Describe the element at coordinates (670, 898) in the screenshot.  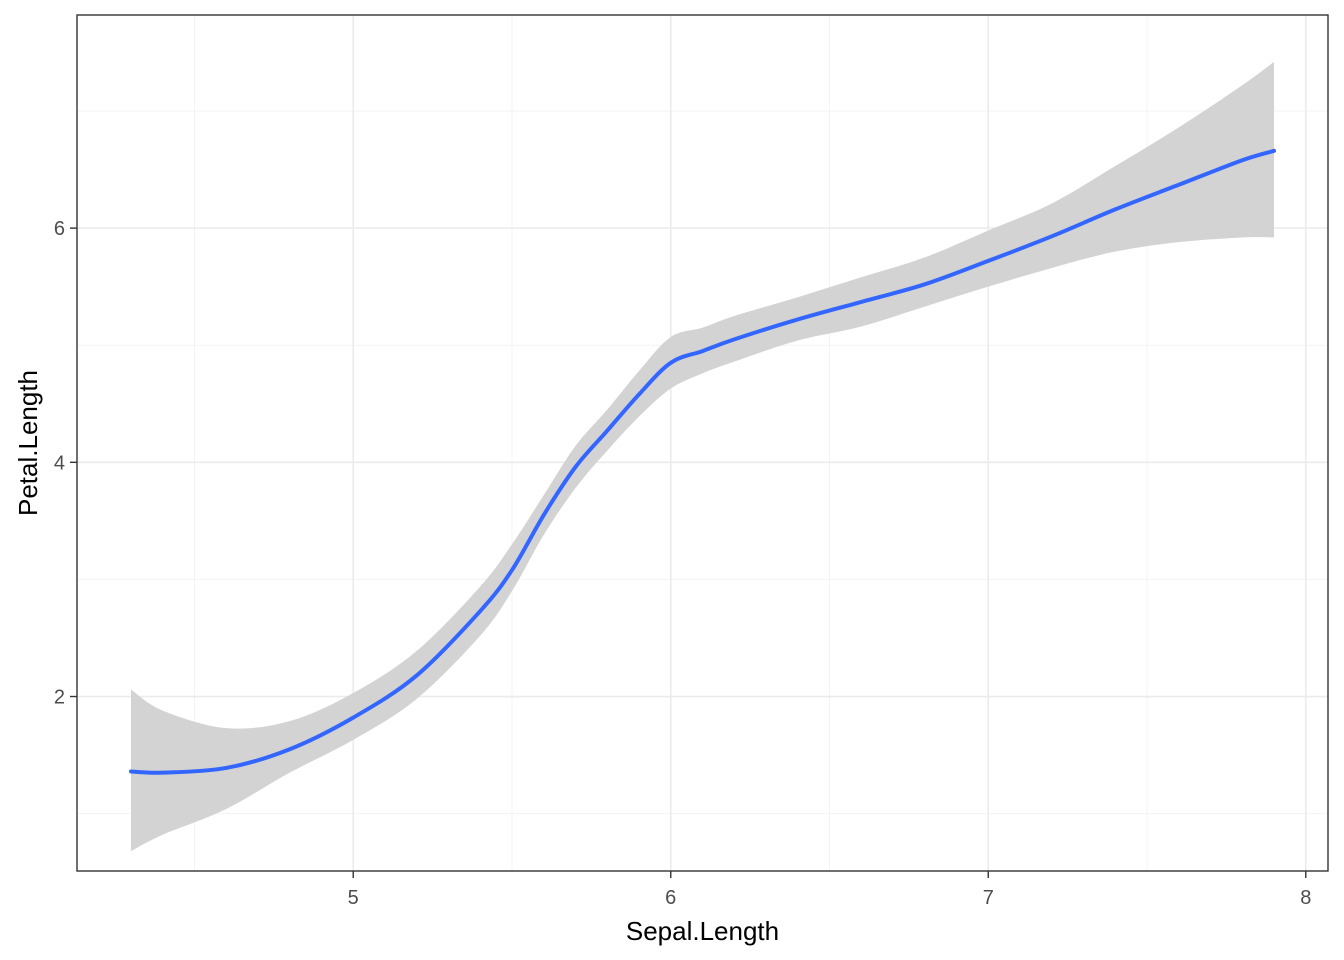
I see `x-tick-label: 6` at that location.